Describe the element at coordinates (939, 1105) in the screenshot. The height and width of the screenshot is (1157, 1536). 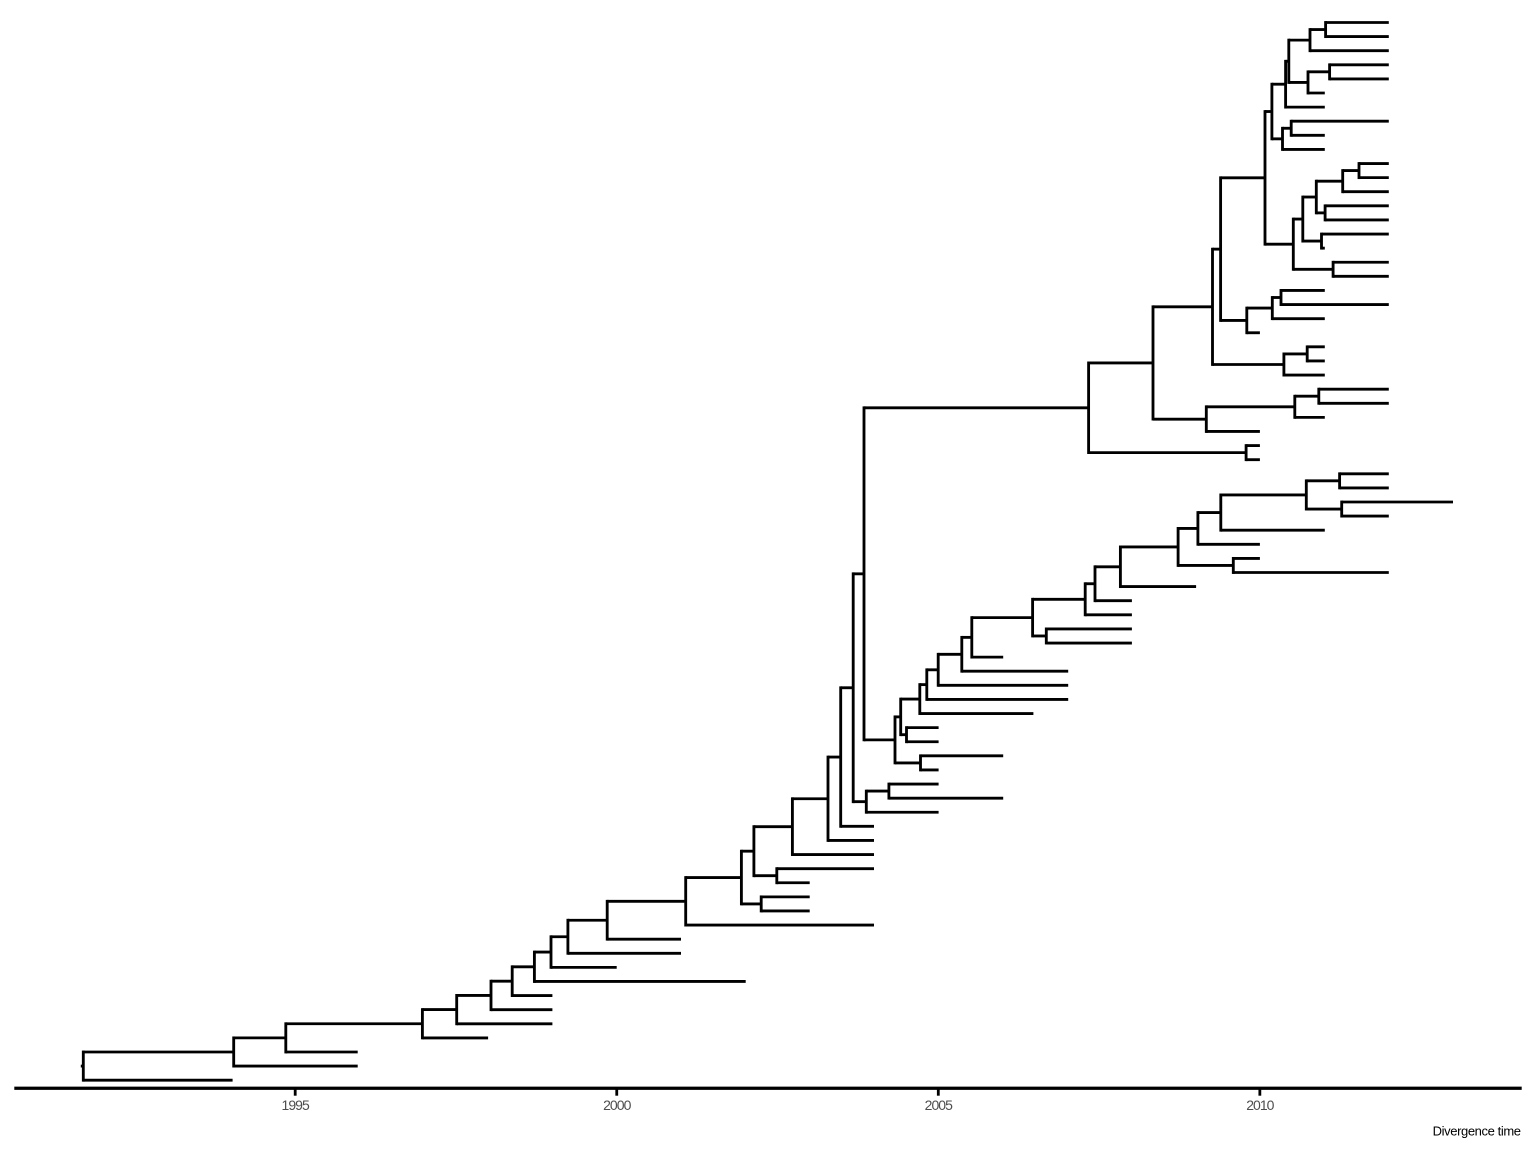
I see `svg-text: 2005` at that location.